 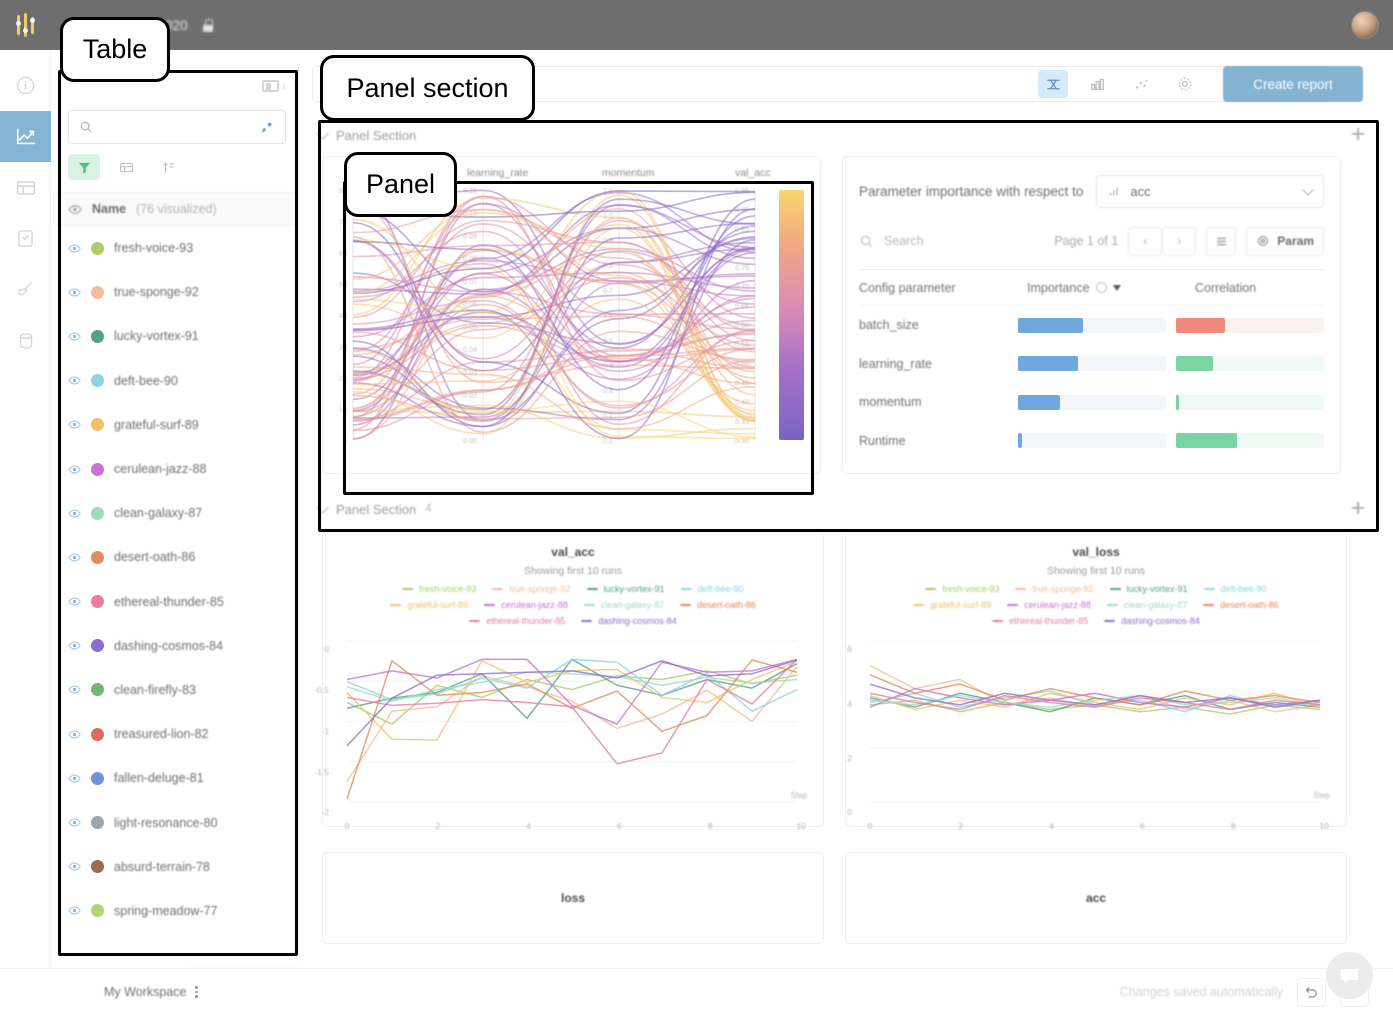 What do you see at coordinates (177, 911) in the screenshot?
I see `run-row: spring-meadow-77` at bounding box center [177, 911].